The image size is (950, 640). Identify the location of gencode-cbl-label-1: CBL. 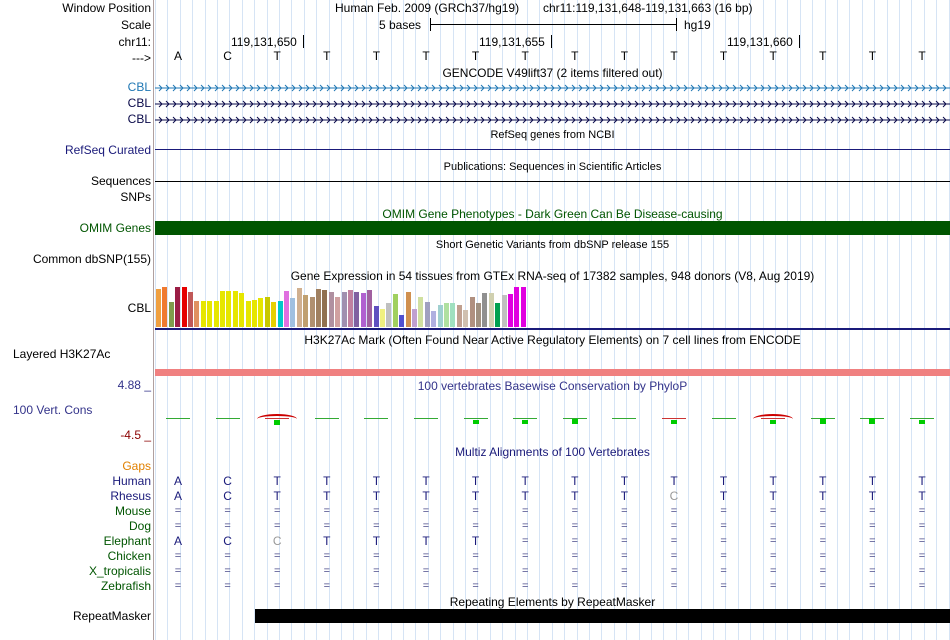
(139, 87).